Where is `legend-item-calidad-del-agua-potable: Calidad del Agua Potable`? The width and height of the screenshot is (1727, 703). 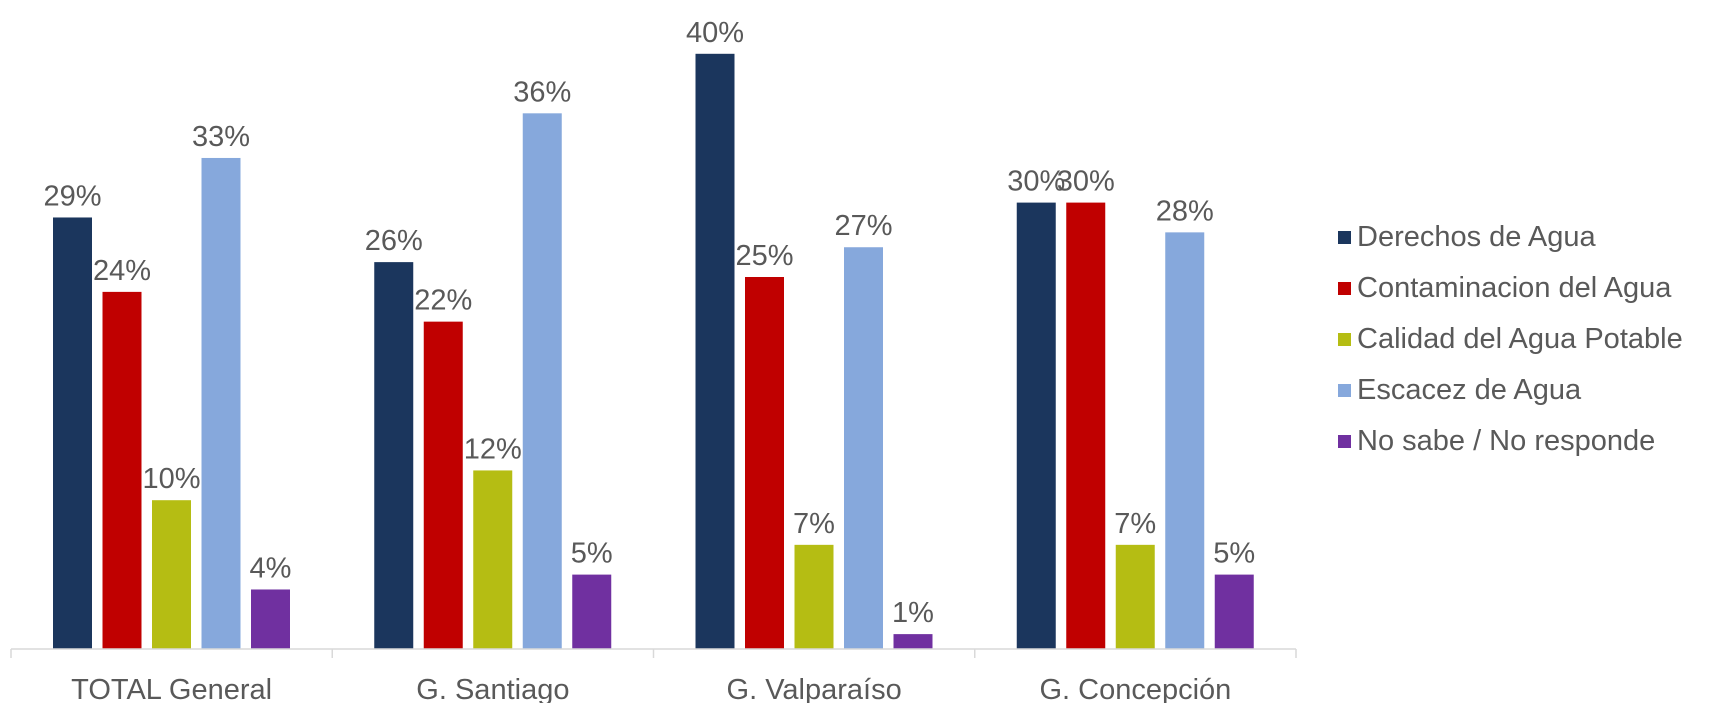
legend-item-calidad-del-agua-potable: Calidad del Agua Potable is located at coordinates (1510, 339).